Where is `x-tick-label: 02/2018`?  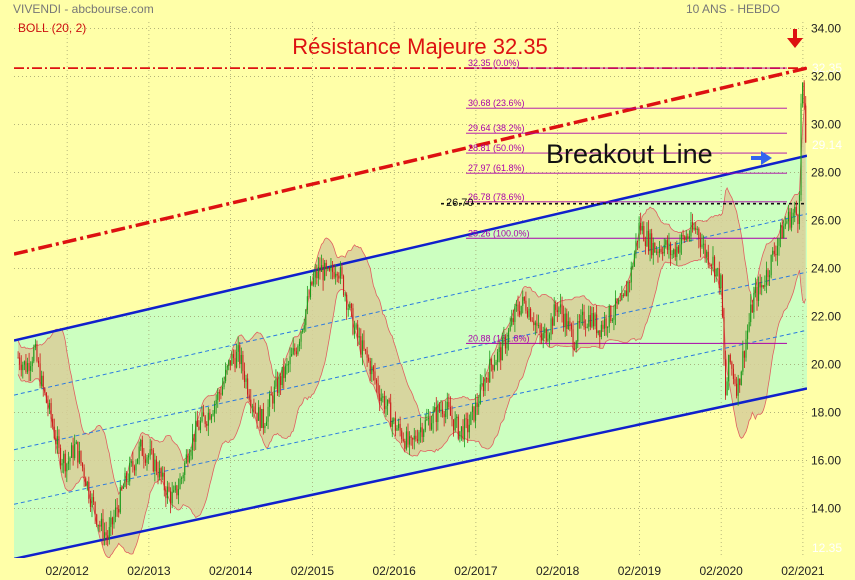 x-tick-label: 02/2018 is located at coordinates (558, 571).